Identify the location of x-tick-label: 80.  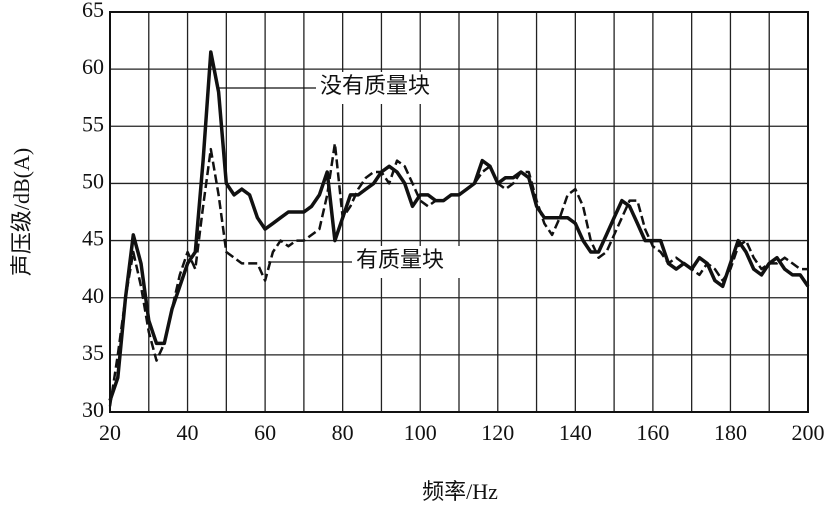
(343, 432).